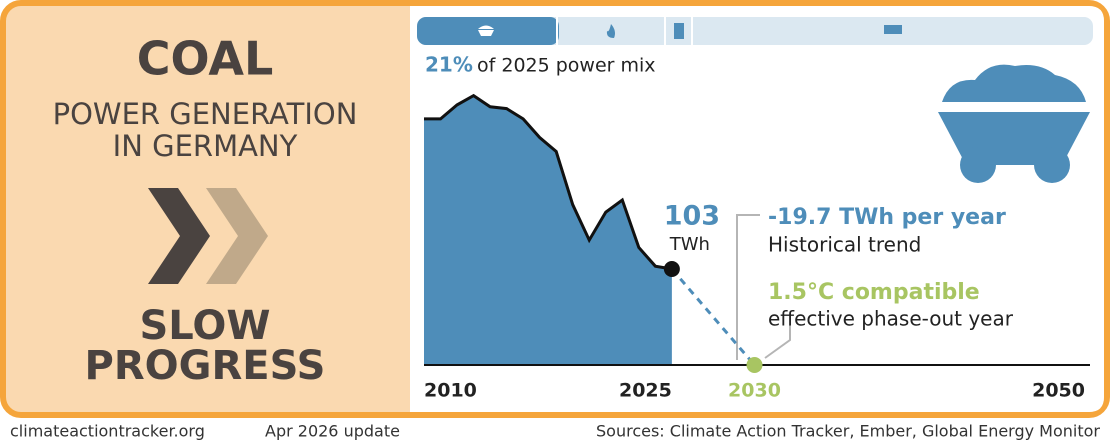 Image resolution: width=1110 pixels, height=444 pixels. I want to click on gas-icon, so click(610, 31).